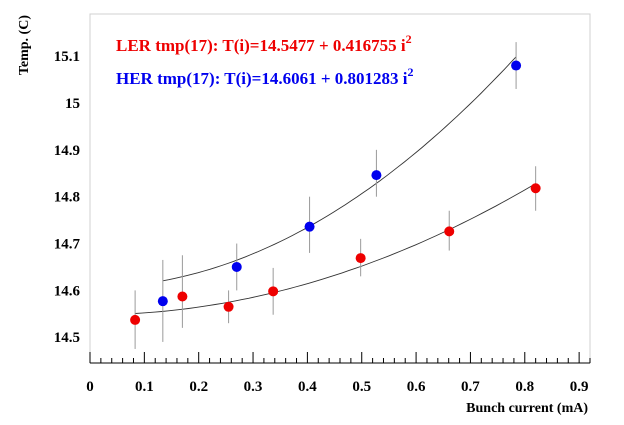  I want to click on x-tick-label: 0.3, so click(253, 387).